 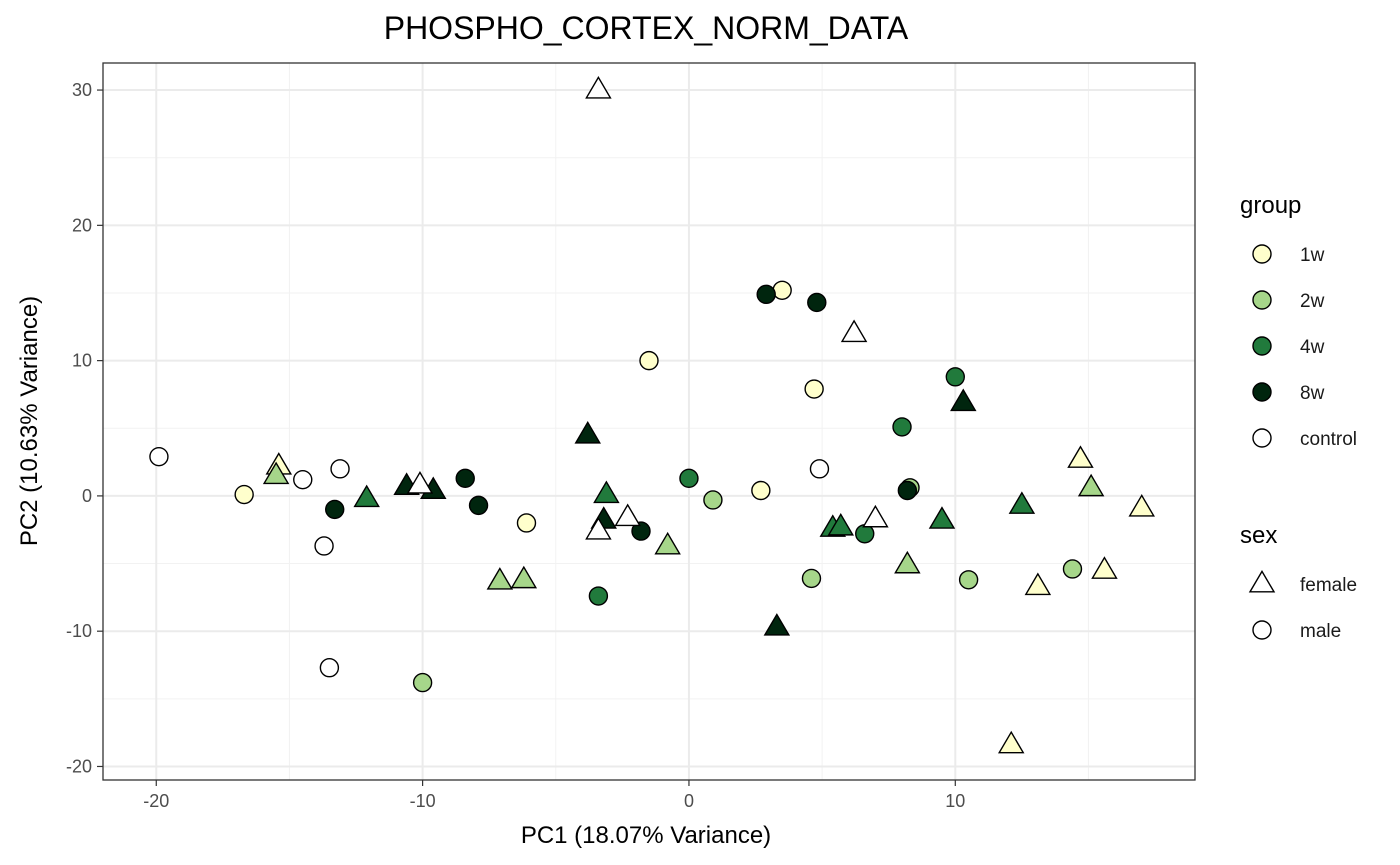 I want to click on y-tick-label: -10, so click(x=79, y=631).